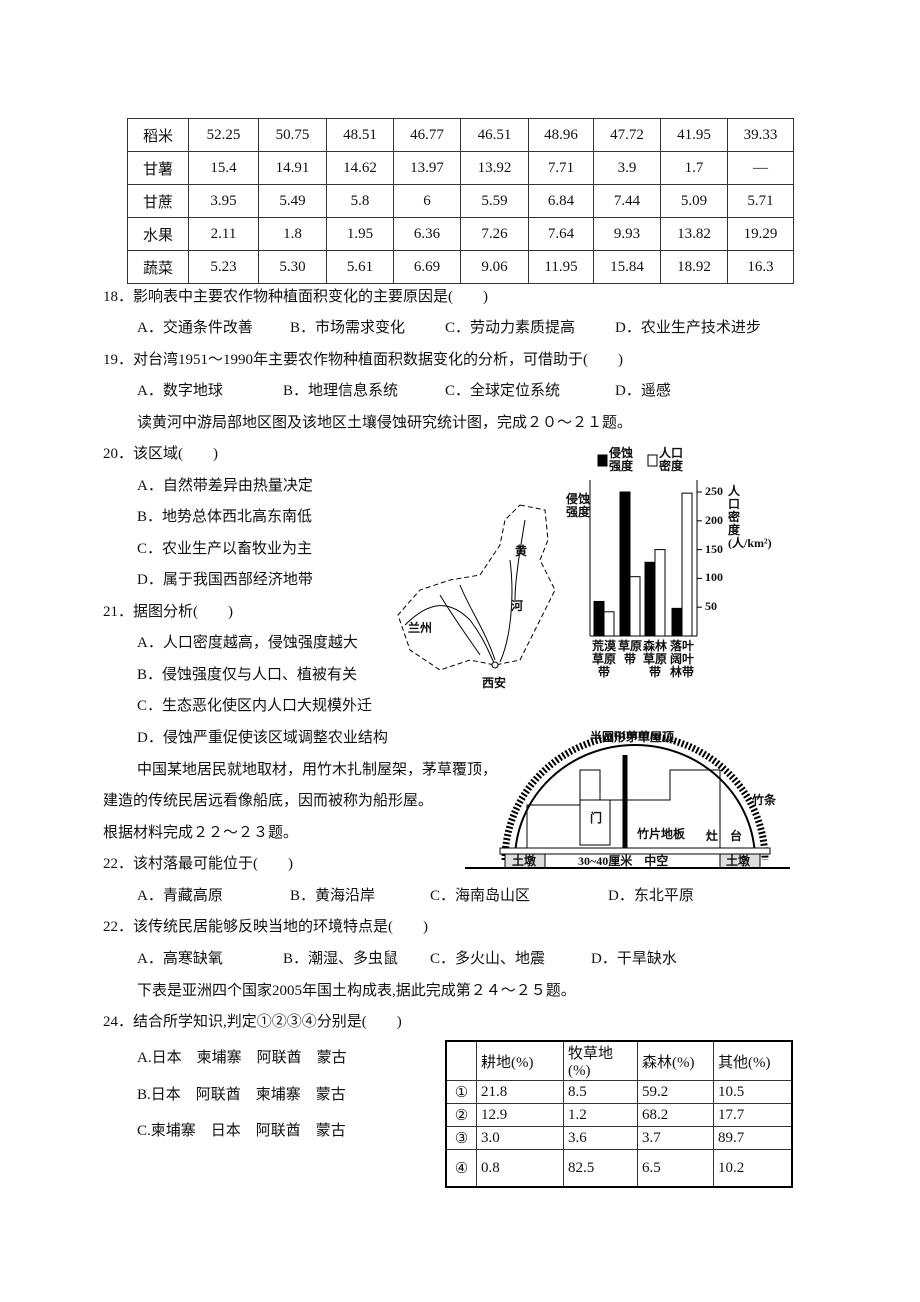 This screenshot has width=920, height=1302. What do you see at coordinates (712, 836) in the screenshot?
I see `house-label: 灶` at bounding box center [712, 836].